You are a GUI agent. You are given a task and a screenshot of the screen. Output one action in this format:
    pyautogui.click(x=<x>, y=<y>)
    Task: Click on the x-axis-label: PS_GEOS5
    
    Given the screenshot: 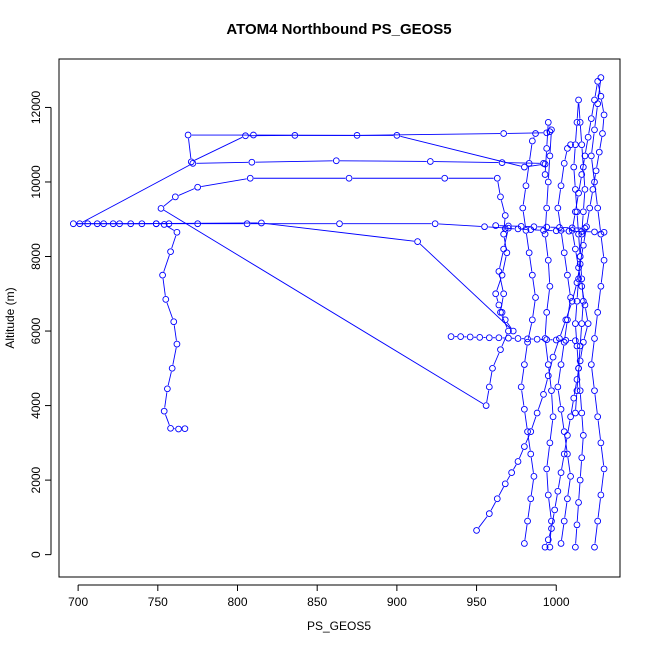 What is the action you would take?
    pyautogui.click(x=339, y=626)
    